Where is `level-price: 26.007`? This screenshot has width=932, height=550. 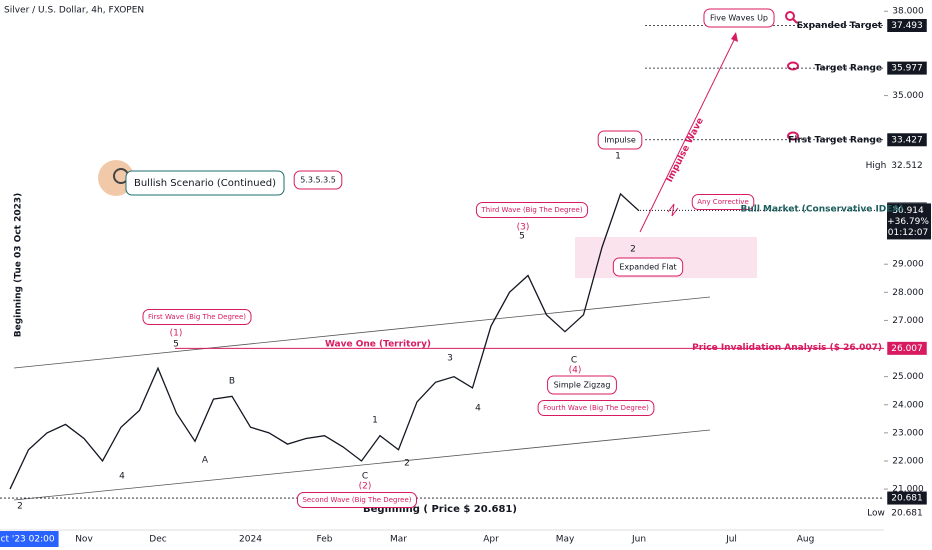
level-price: 26.007 is located at coordinates (907, 348).